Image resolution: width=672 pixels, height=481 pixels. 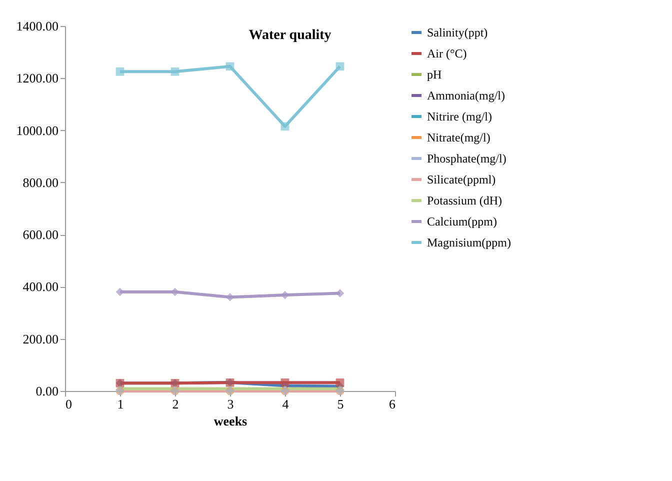 What do you see at coordinates (40, 286) in the screenshot?
I see `y-tick-label: 400.00` at bounding box center [40, 286].